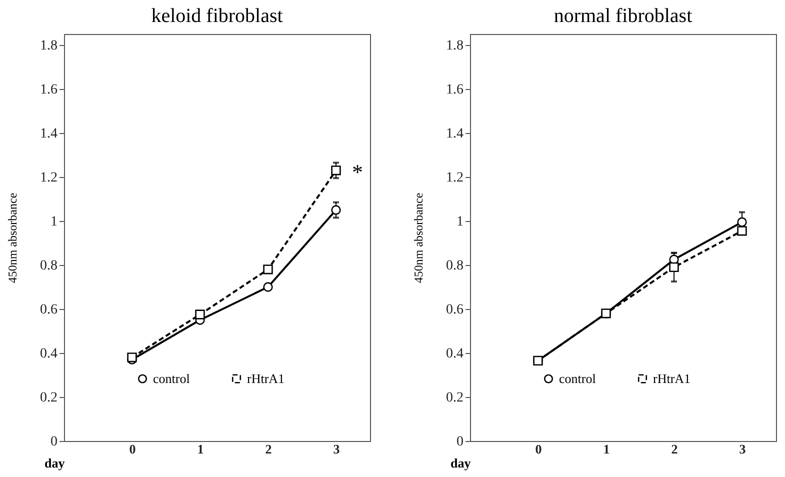 The height and width of the screenshot is (477, 785). I want to click on annotation: *, so click(357, 171).